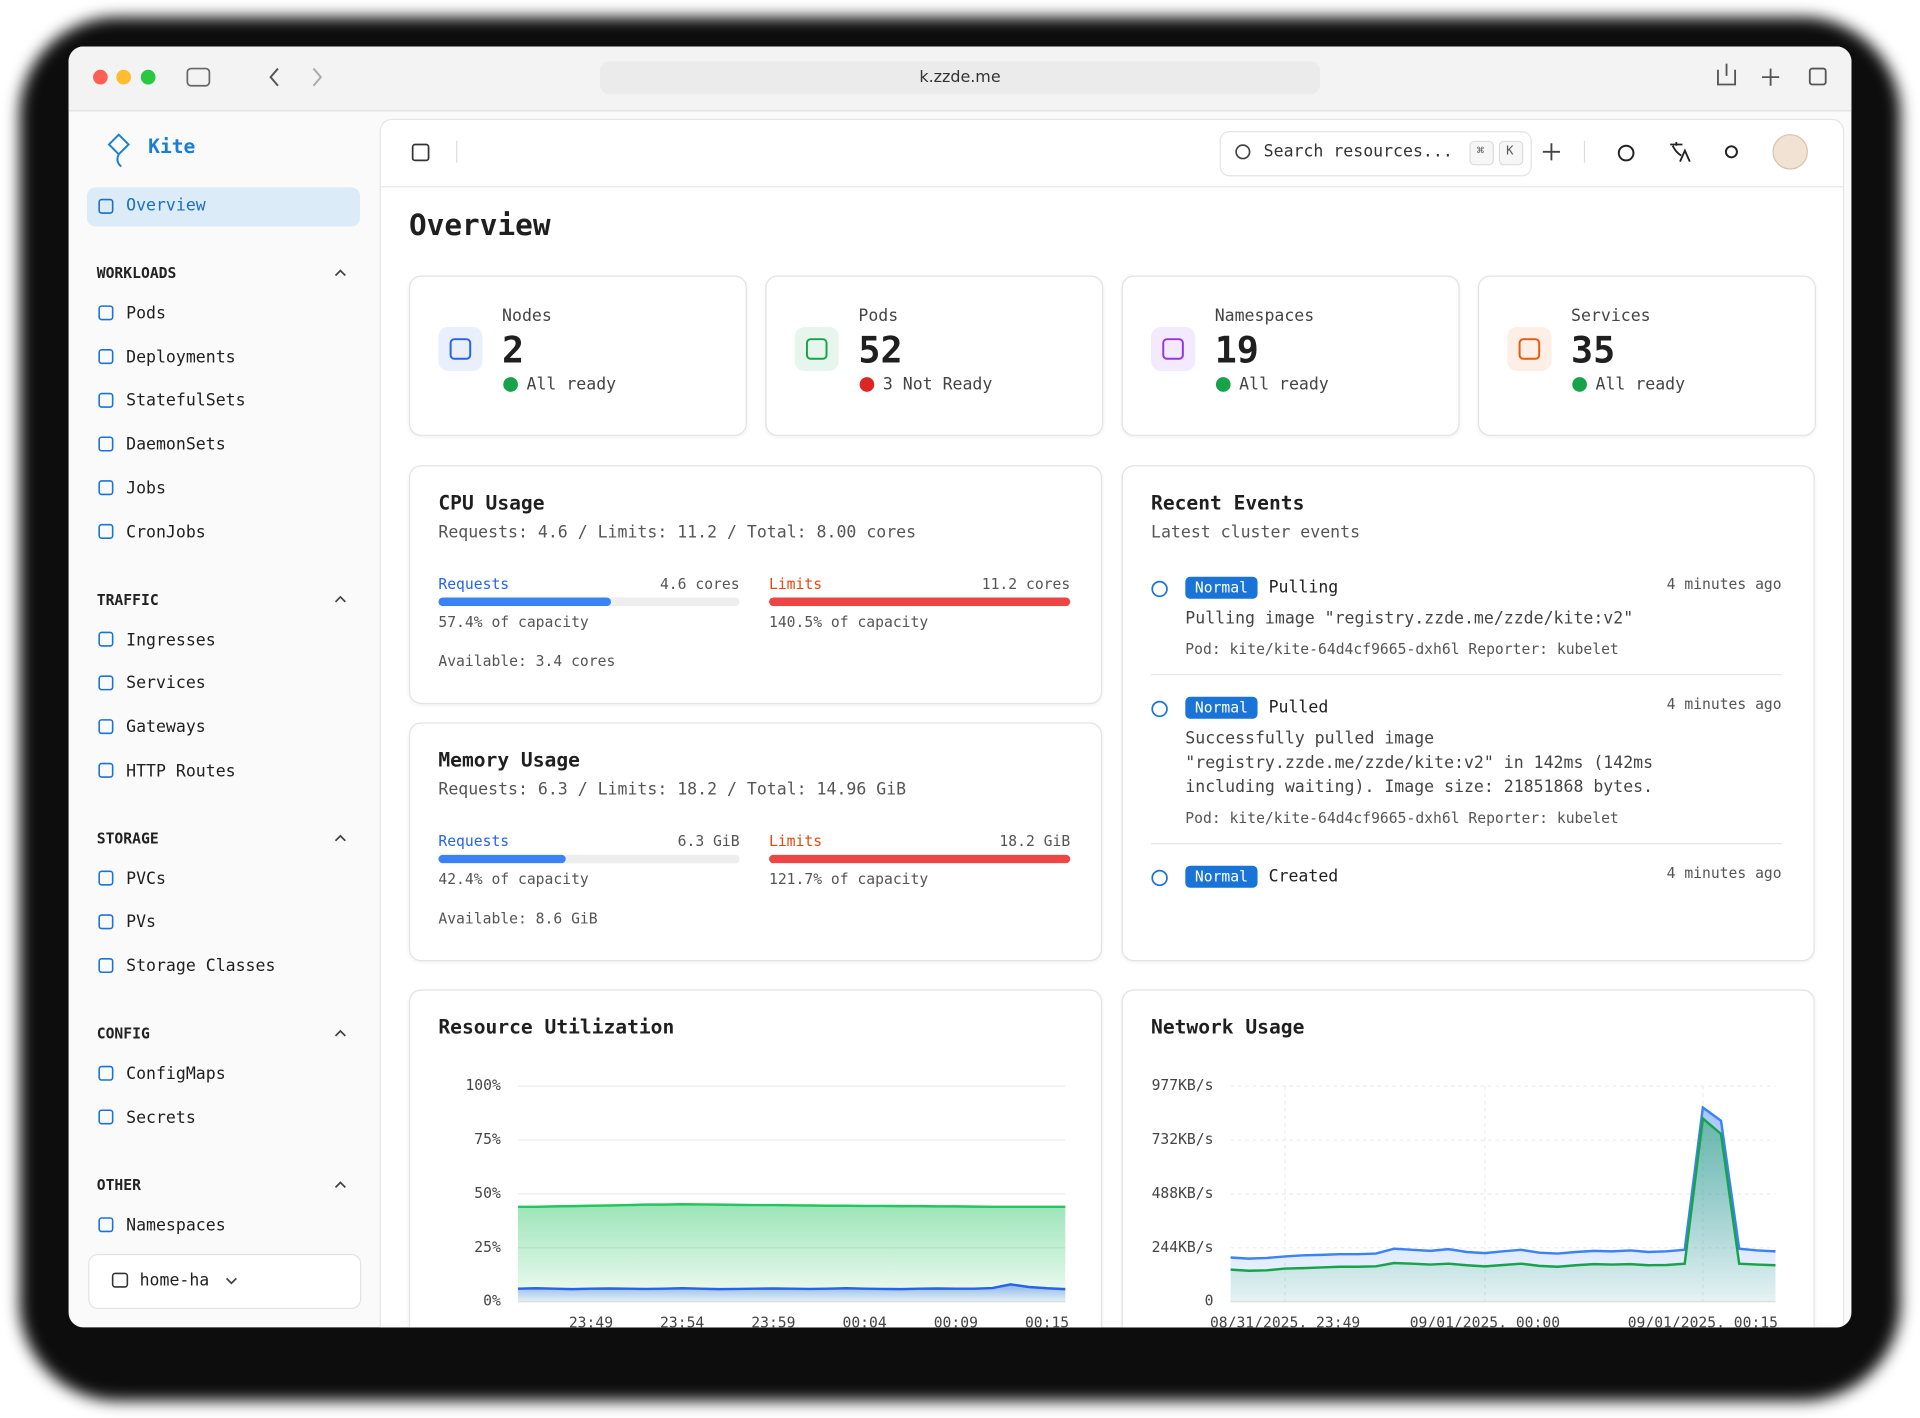  I want to click on stat-label: Services, so click(1611, 316).